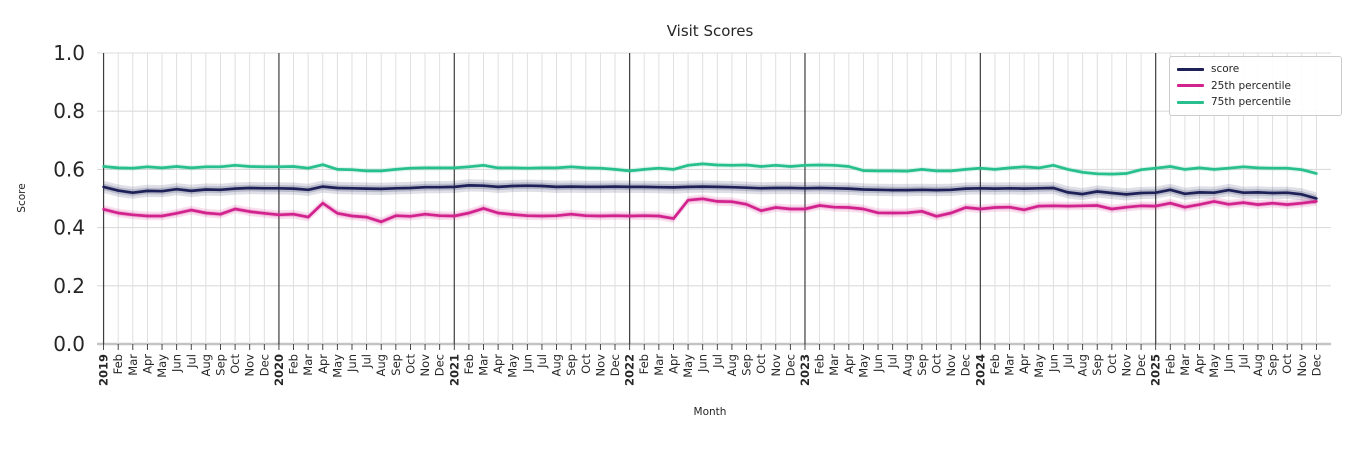 This screenshot has height=450, width=1350. What do you see at coordinates (69, 344) in the screenshot?
I see `svg-text: 0.0` at bounding box center [69, 344].